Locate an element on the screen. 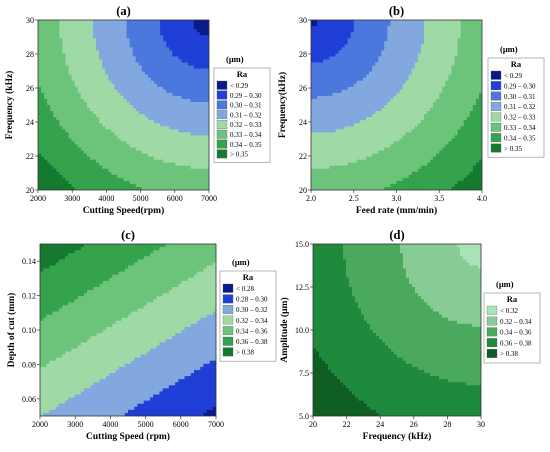 This screenshot has width=550, height=452. y-axis-label: Amplitude (μm) is located at coordinates (284, 329).